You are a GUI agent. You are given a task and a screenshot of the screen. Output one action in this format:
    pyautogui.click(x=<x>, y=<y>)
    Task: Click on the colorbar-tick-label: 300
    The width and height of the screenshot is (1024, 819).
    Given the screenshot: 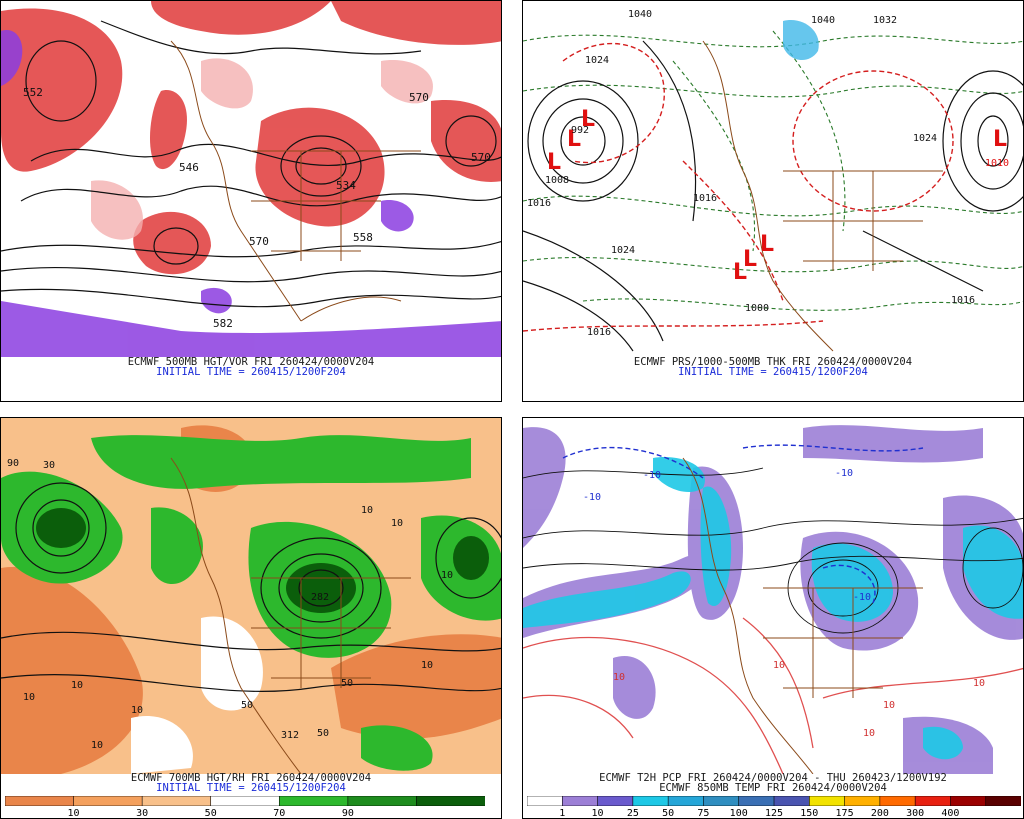 What is the action you would take?
    pyautogui.click(x=915, y=813)
    